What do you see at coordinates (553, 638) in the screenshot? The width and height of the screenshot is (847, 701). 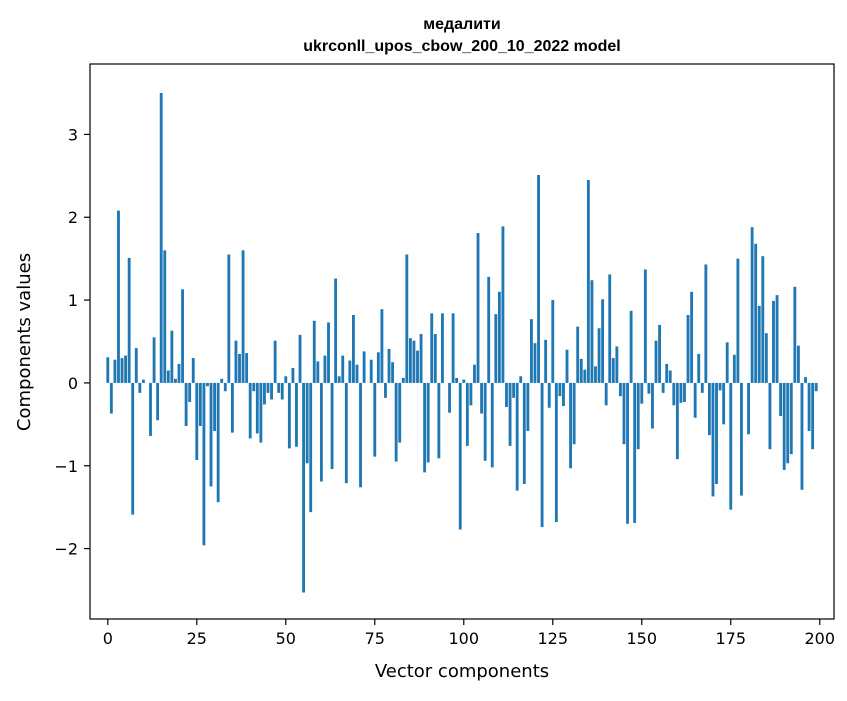 I see `x-tick-label: 125` at bounding box center [553, 638].